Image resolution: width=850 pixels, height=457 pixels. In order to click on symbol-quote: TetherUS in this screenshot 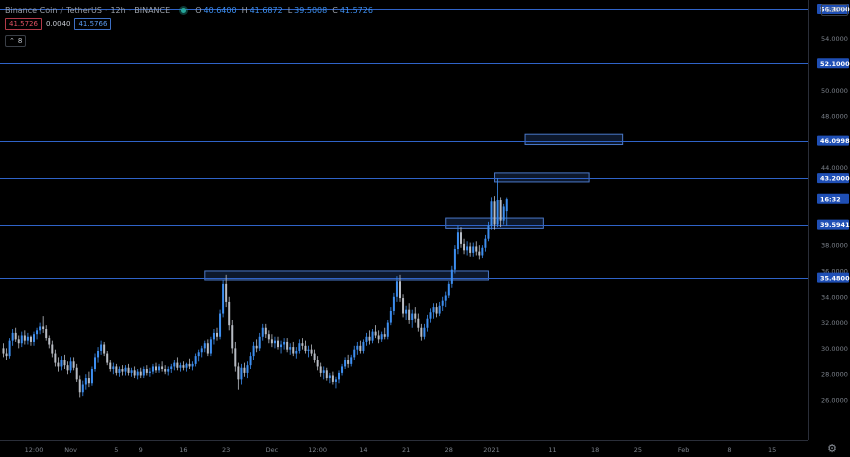, I will do `click(84, 10)`.